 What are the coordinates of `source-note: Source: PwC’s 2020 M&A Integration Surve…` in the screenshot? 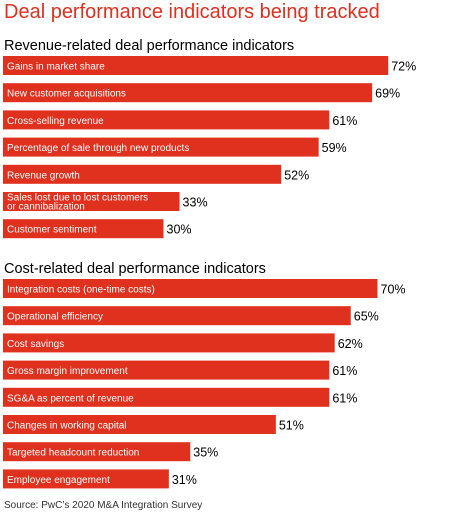 It's located at (103, 505).